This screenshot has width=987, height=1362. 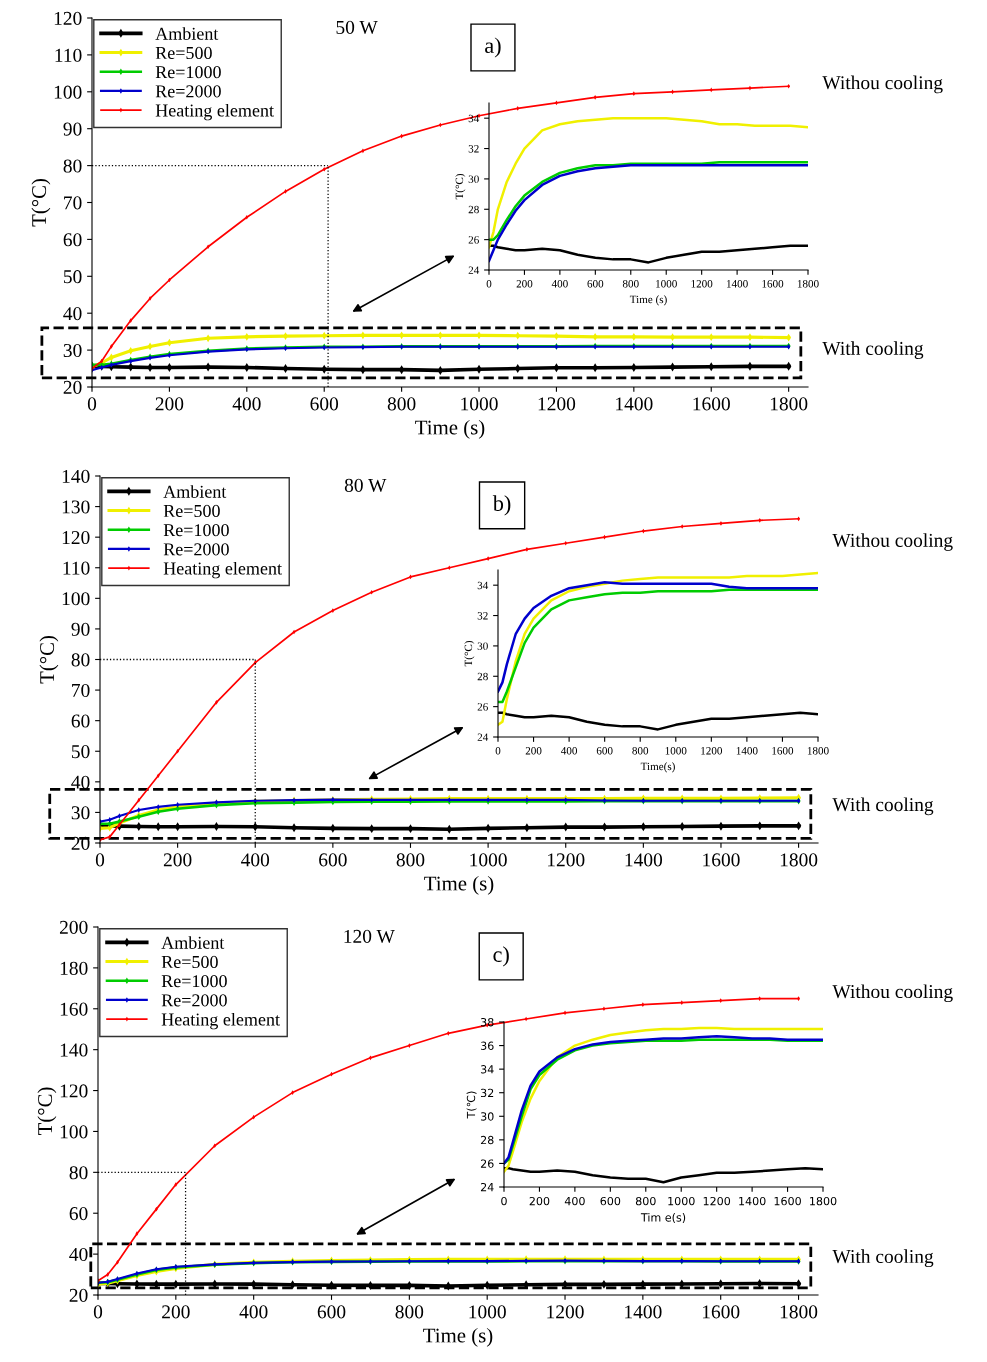 I want to click on x-tick-label: 200, so click(x=533, y=751).